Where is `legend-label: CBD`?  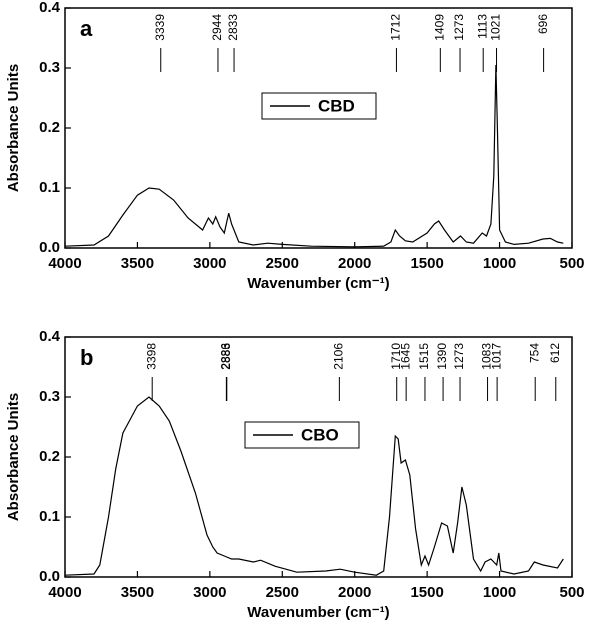
legend-label: CBD is located at coordinates (336, 105).